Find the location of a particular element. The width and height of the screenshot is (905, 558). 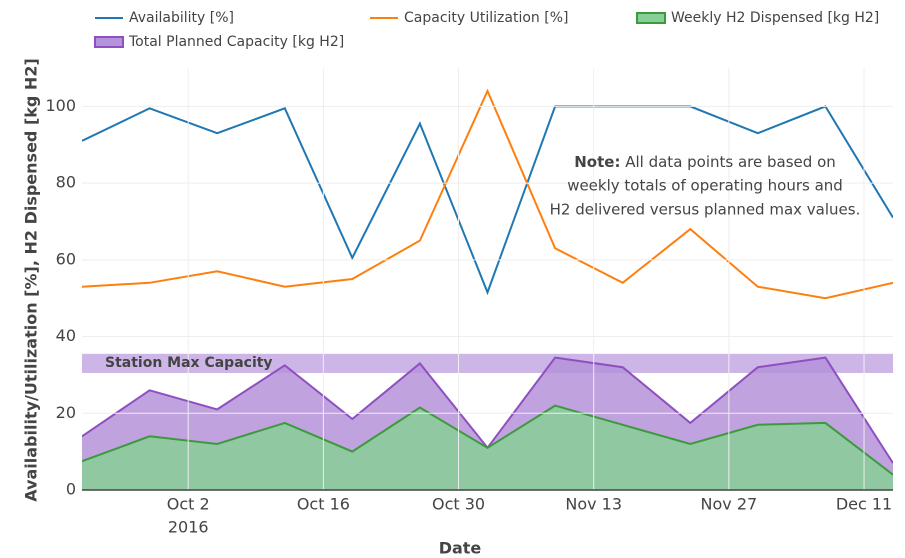

legend-label: Total Planned Capacity [kg H2] is located at coordinates (236, 42).